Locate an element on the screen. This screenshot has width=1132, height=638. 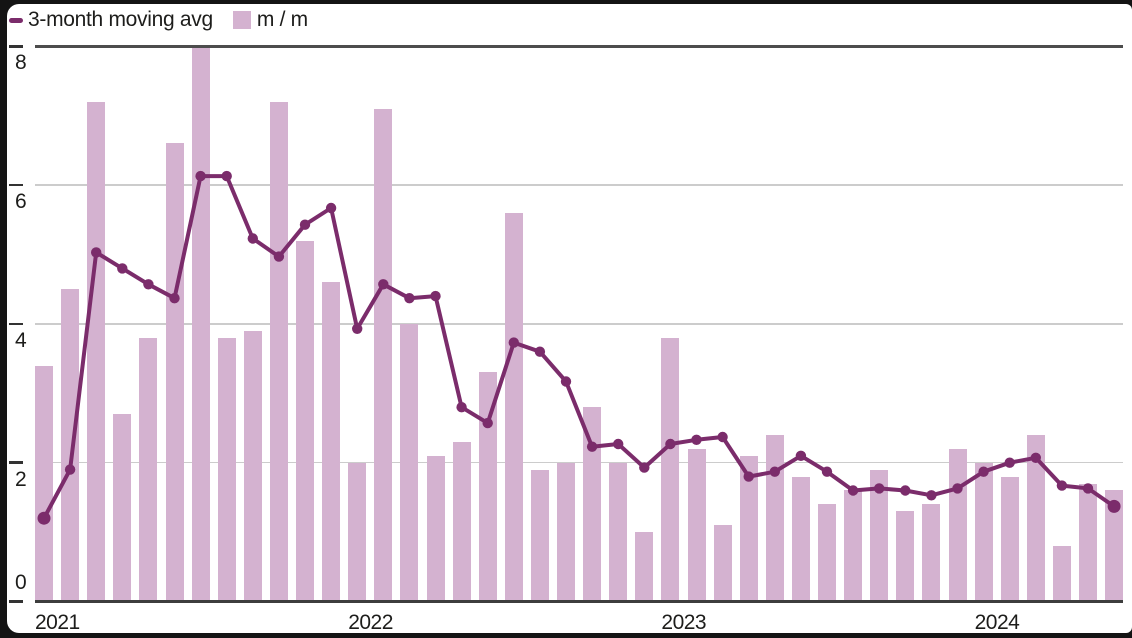
bar-may-2023 is located at coordinates (774, 518).